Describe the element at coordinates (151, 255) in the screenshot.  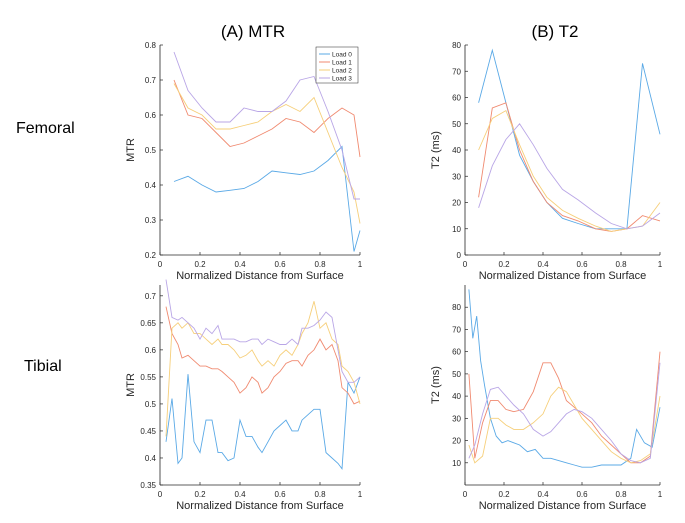
I see `femoral-mtr-ytick-label: 0.2` at that location.